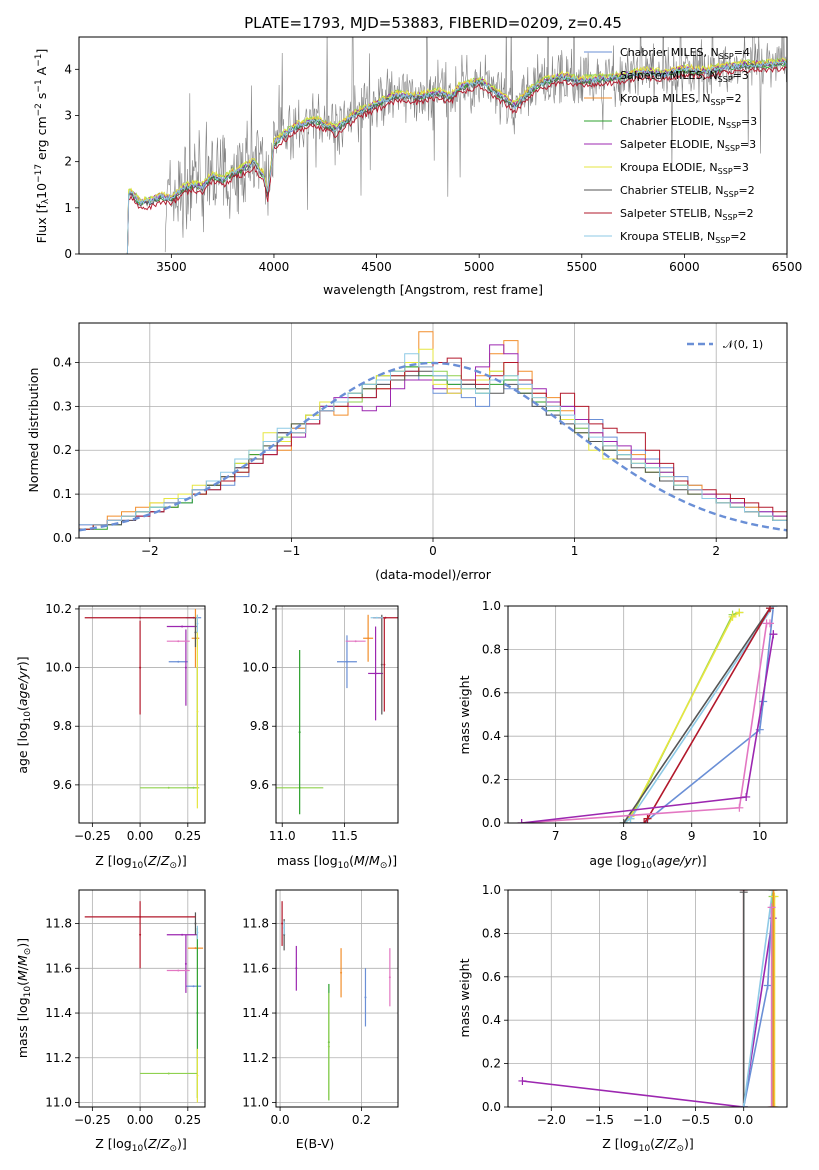 This screenshot has height=1170, width=819. What do you see at coordinates (143, 708) in the screenshot?
I see `age-vs-z-plot-area` at bounding box center [143, 708].